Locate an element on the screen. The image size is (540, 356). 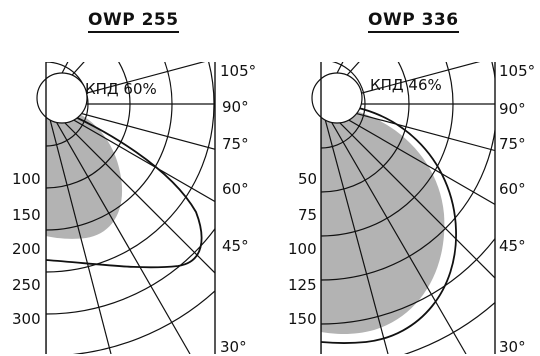
distribution-curve is located at coordinates (124, 186).